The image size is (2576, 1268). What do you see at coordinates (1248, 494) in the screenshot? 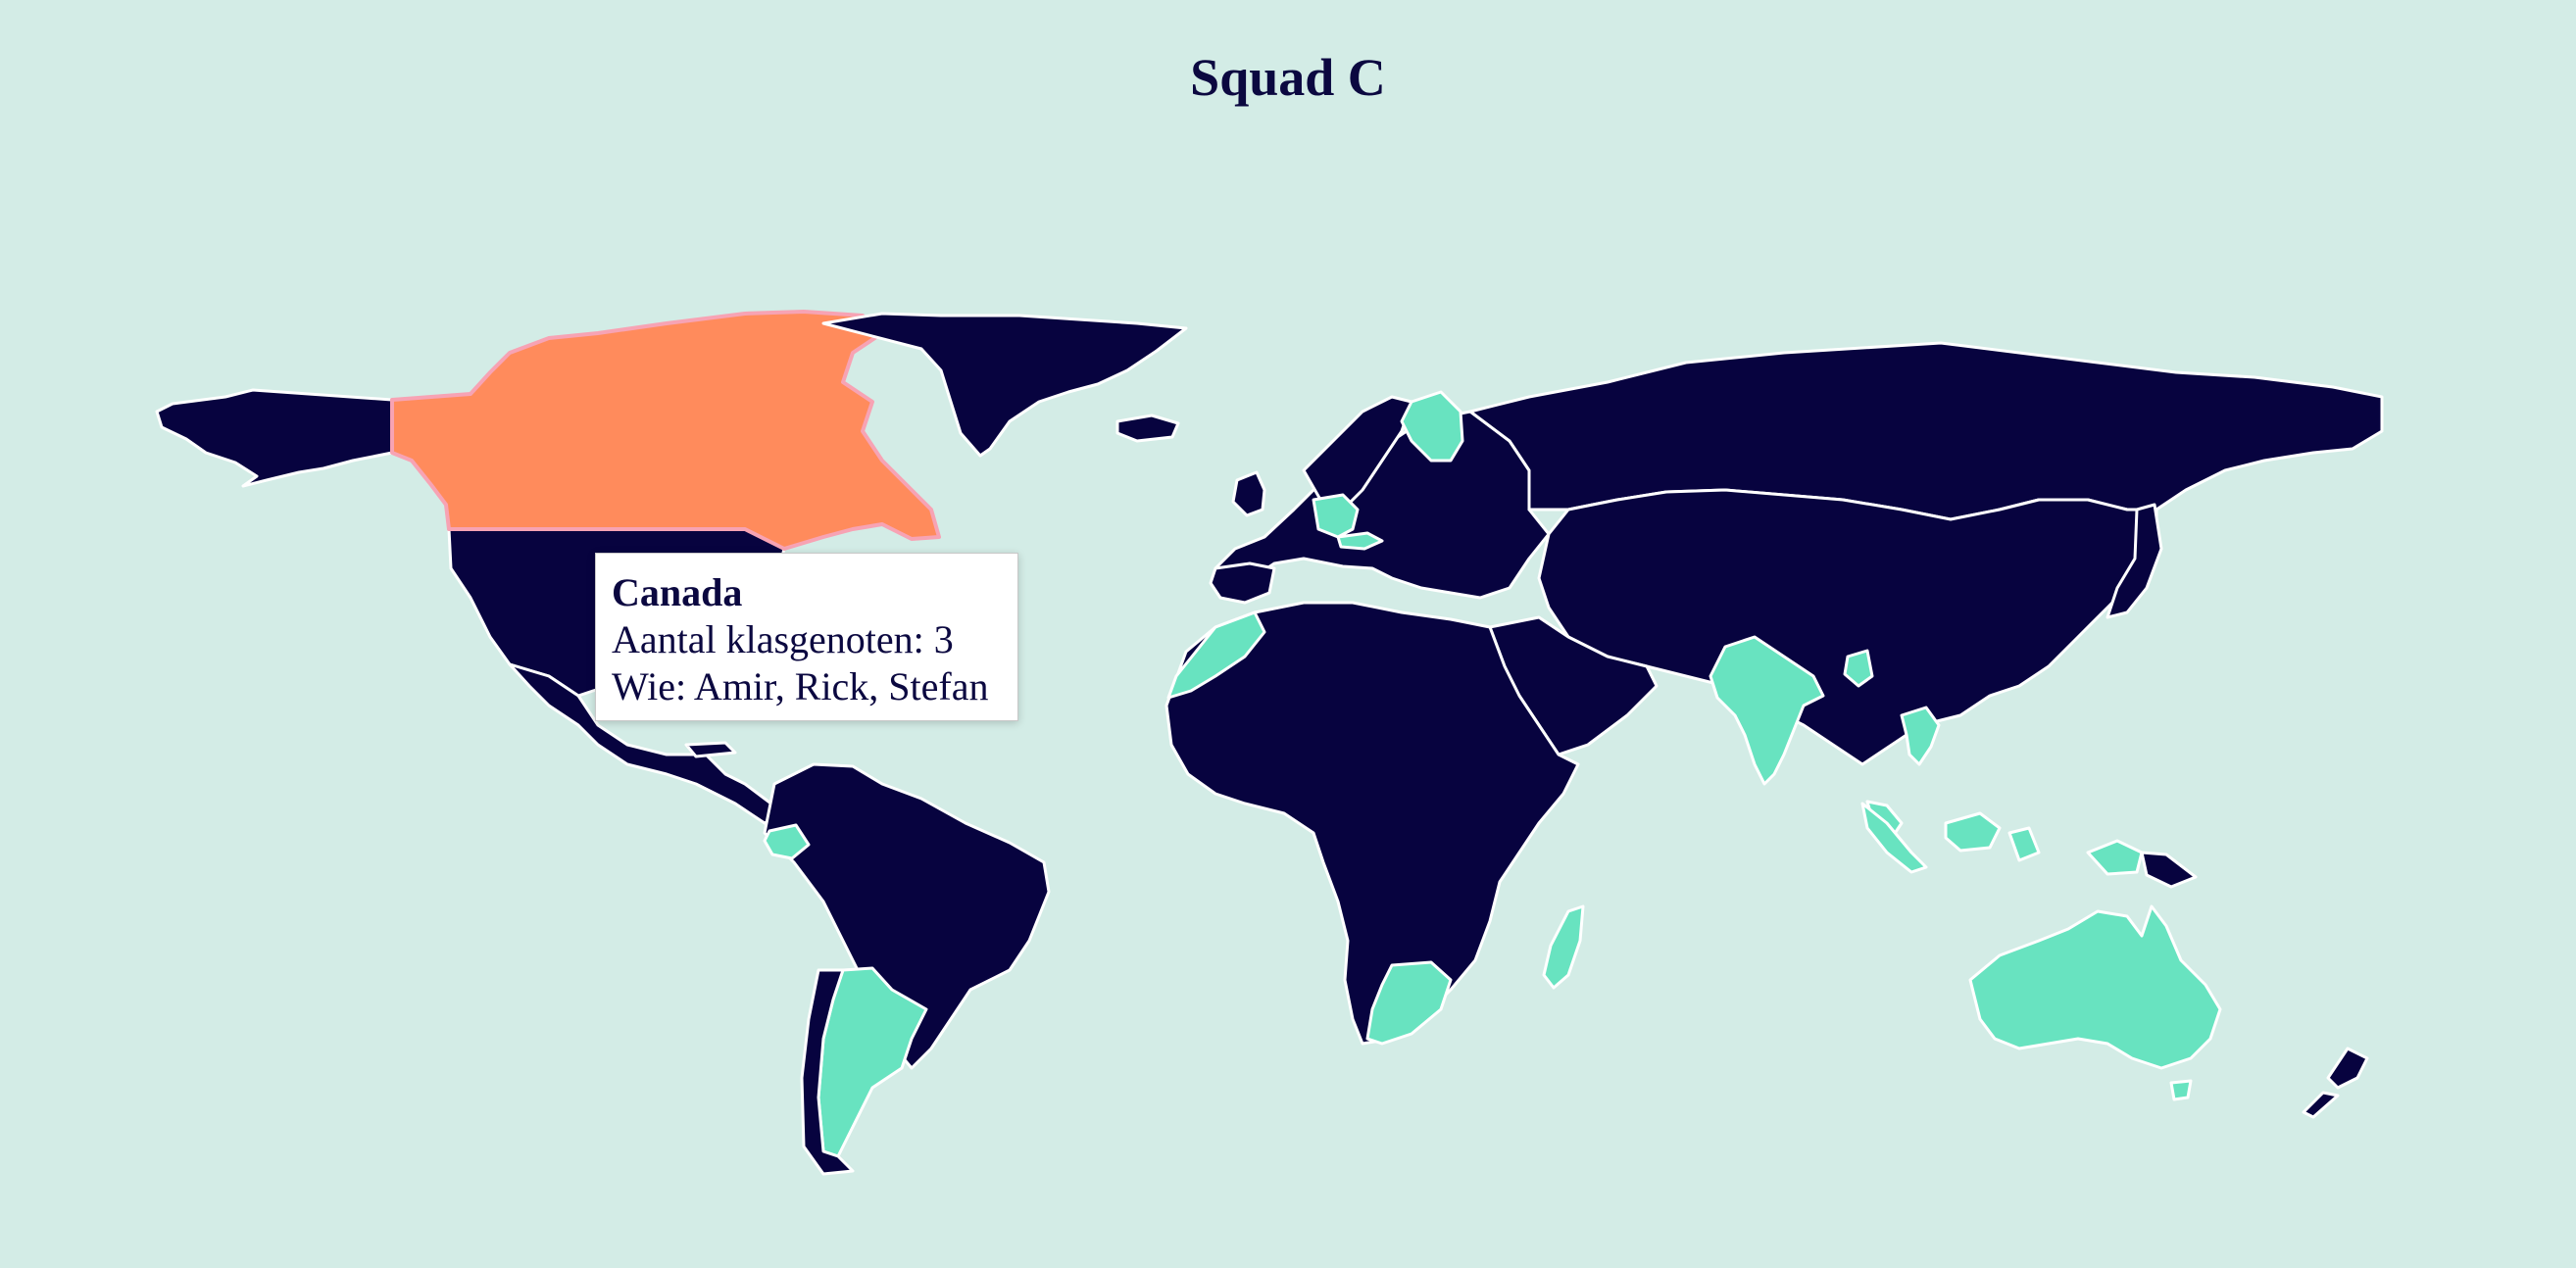
I see `country-united-kingdom` at bounding box center [1248, 494].